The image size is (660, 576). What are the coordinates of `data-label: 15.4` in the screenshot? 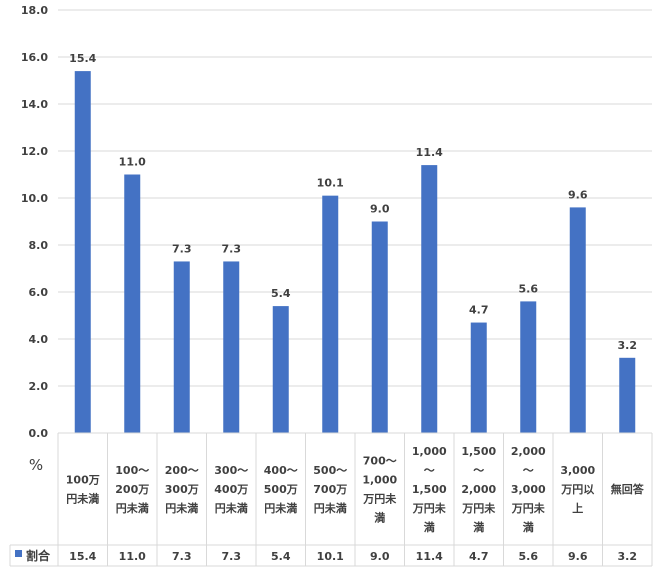 It's located at (82, 58).